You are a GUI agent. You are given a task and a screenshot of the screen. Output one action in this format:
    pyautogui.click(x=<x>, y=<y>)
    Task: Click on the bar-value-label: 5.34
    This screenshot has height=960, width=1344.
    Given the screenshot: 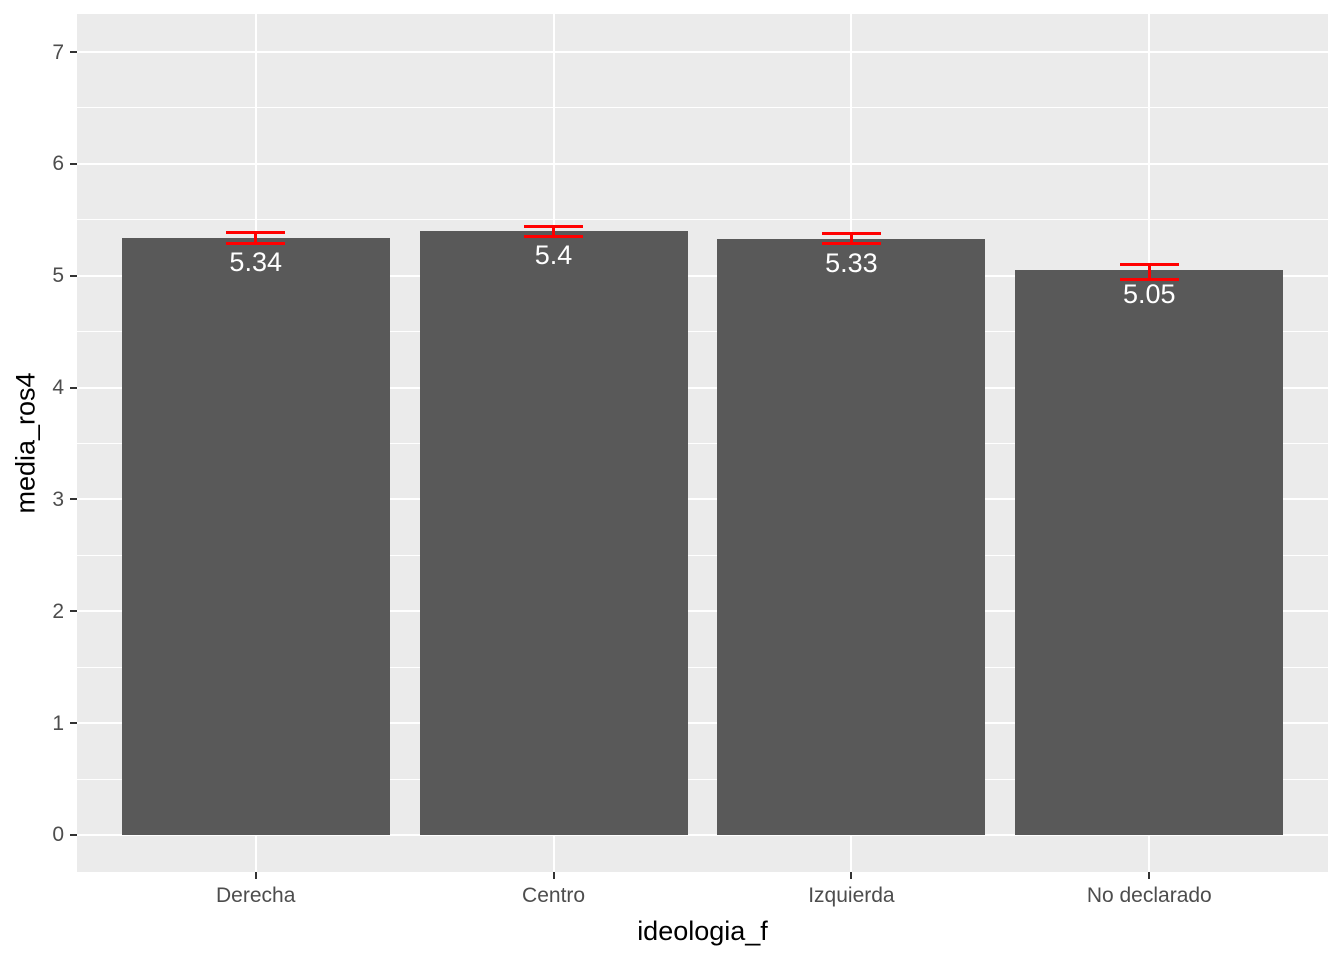 What is the action you would take?
    pyautogui.click(x=255, y=261)
    